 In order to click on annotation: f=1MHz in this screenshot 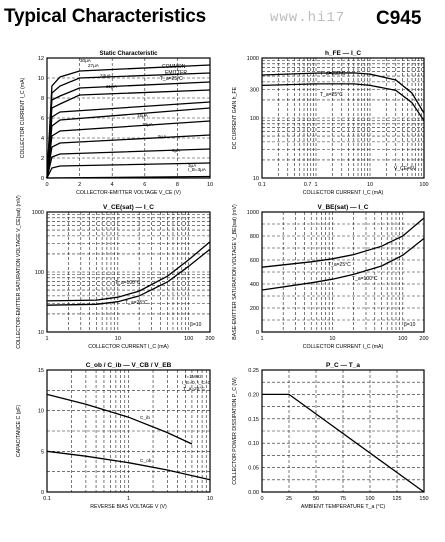, I will do `click(193, 377)`.